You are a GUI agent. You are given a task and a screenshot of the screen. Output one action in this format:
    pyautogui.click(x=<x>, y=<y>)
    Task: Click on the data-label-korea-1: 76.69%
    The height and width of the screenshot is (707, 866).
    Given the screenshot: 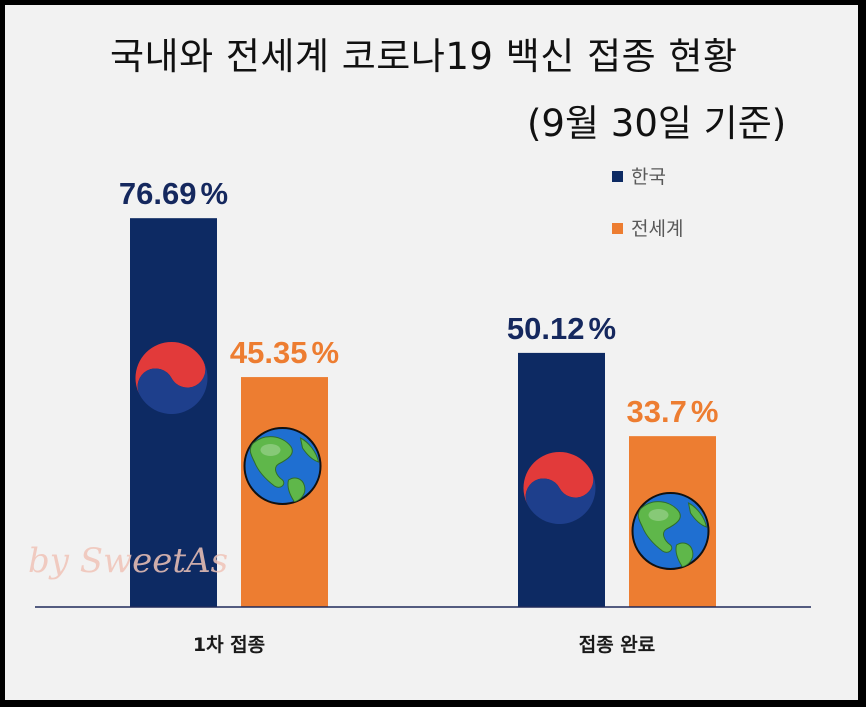 What is the action you would take?
    pyautogui.click(x=173, y=193)
    